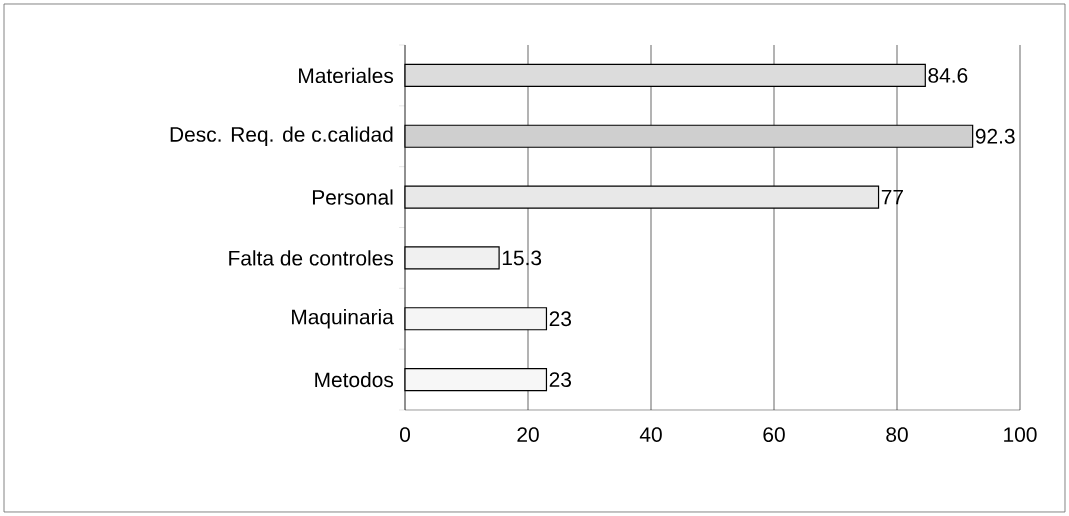 This screenshot has height=516, width=1069. Describe the element at coordinates (352, 197) in the screenshot. I see `y-tick-label: Personal` at that location.